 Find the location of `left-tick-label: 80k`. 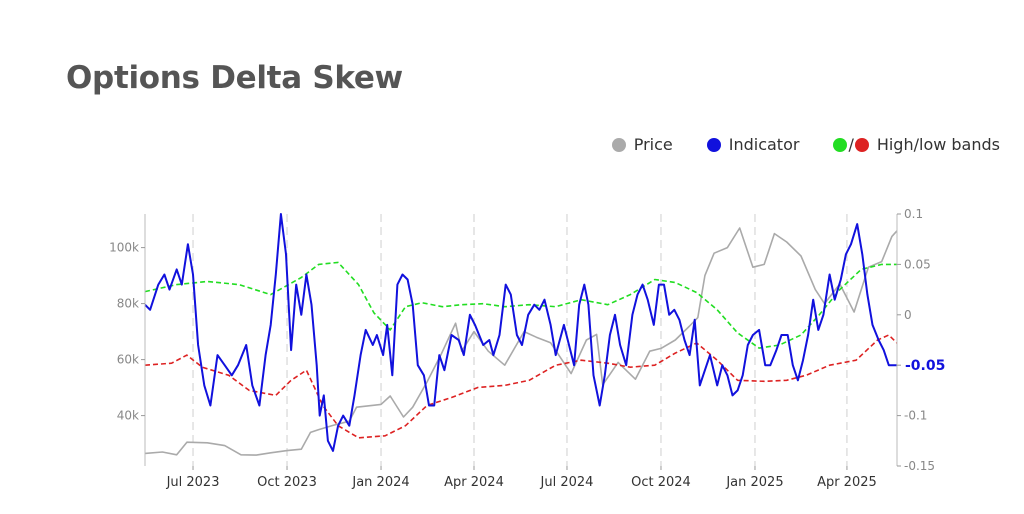

left-tick-label: 80k is located at coordinates (128, 304).